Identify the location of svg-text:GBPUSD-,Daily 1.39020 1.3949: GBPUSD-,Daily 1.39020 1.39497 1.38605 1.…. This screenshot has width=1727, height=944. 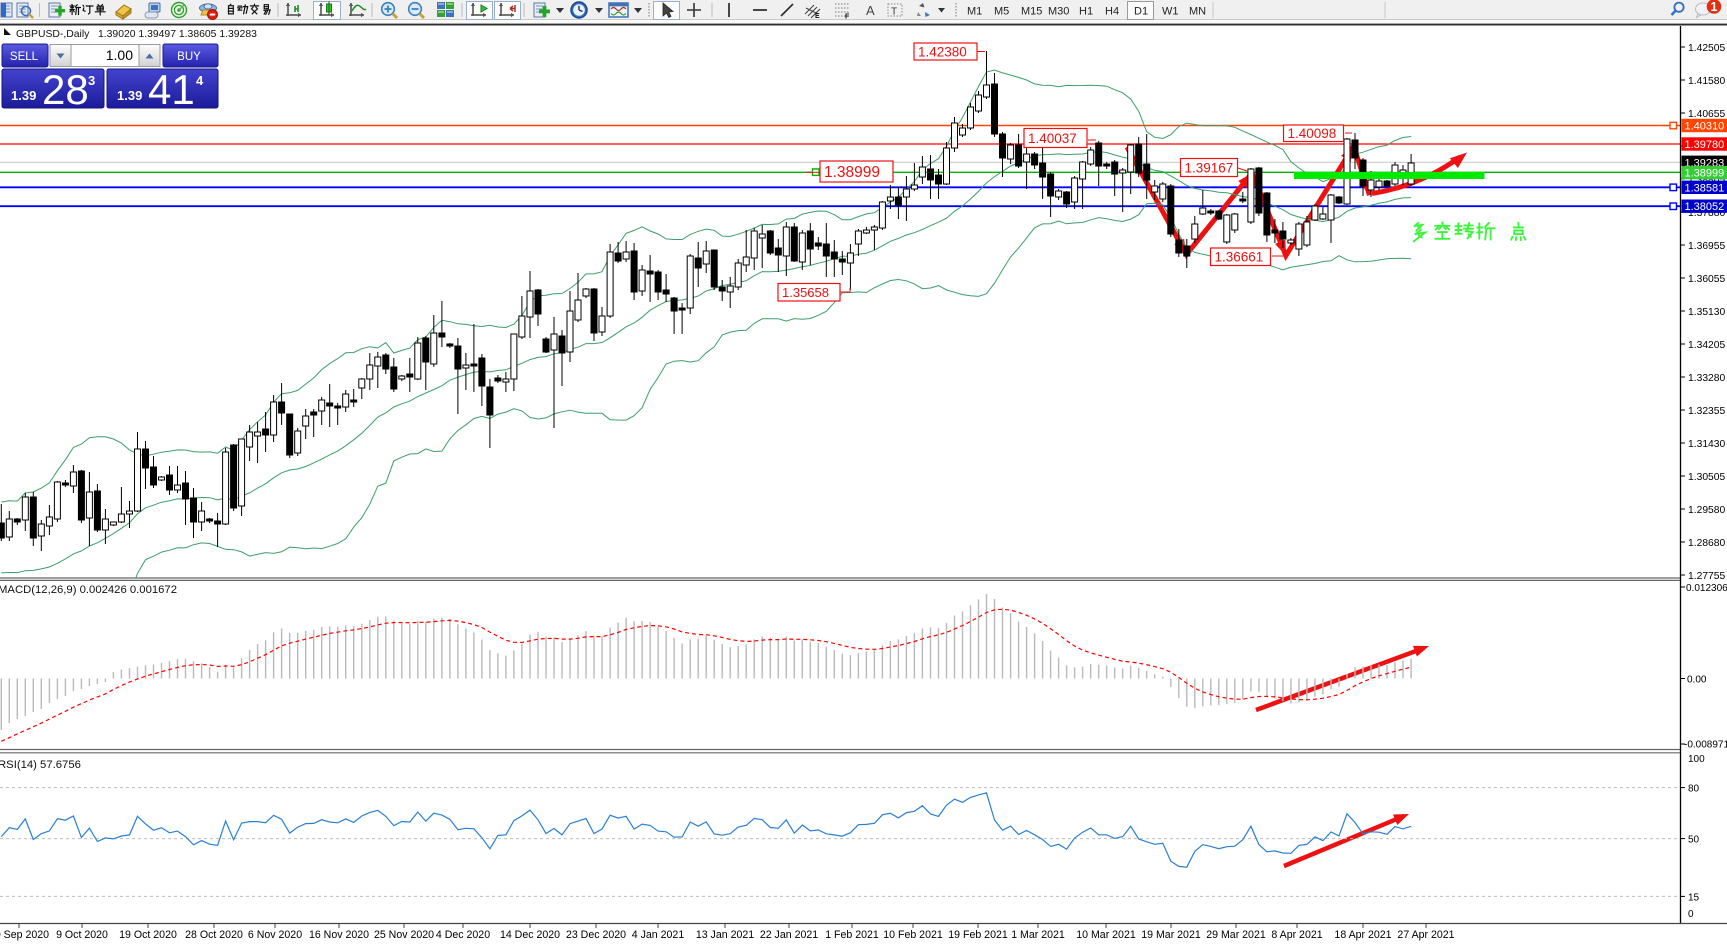
(136, 34).